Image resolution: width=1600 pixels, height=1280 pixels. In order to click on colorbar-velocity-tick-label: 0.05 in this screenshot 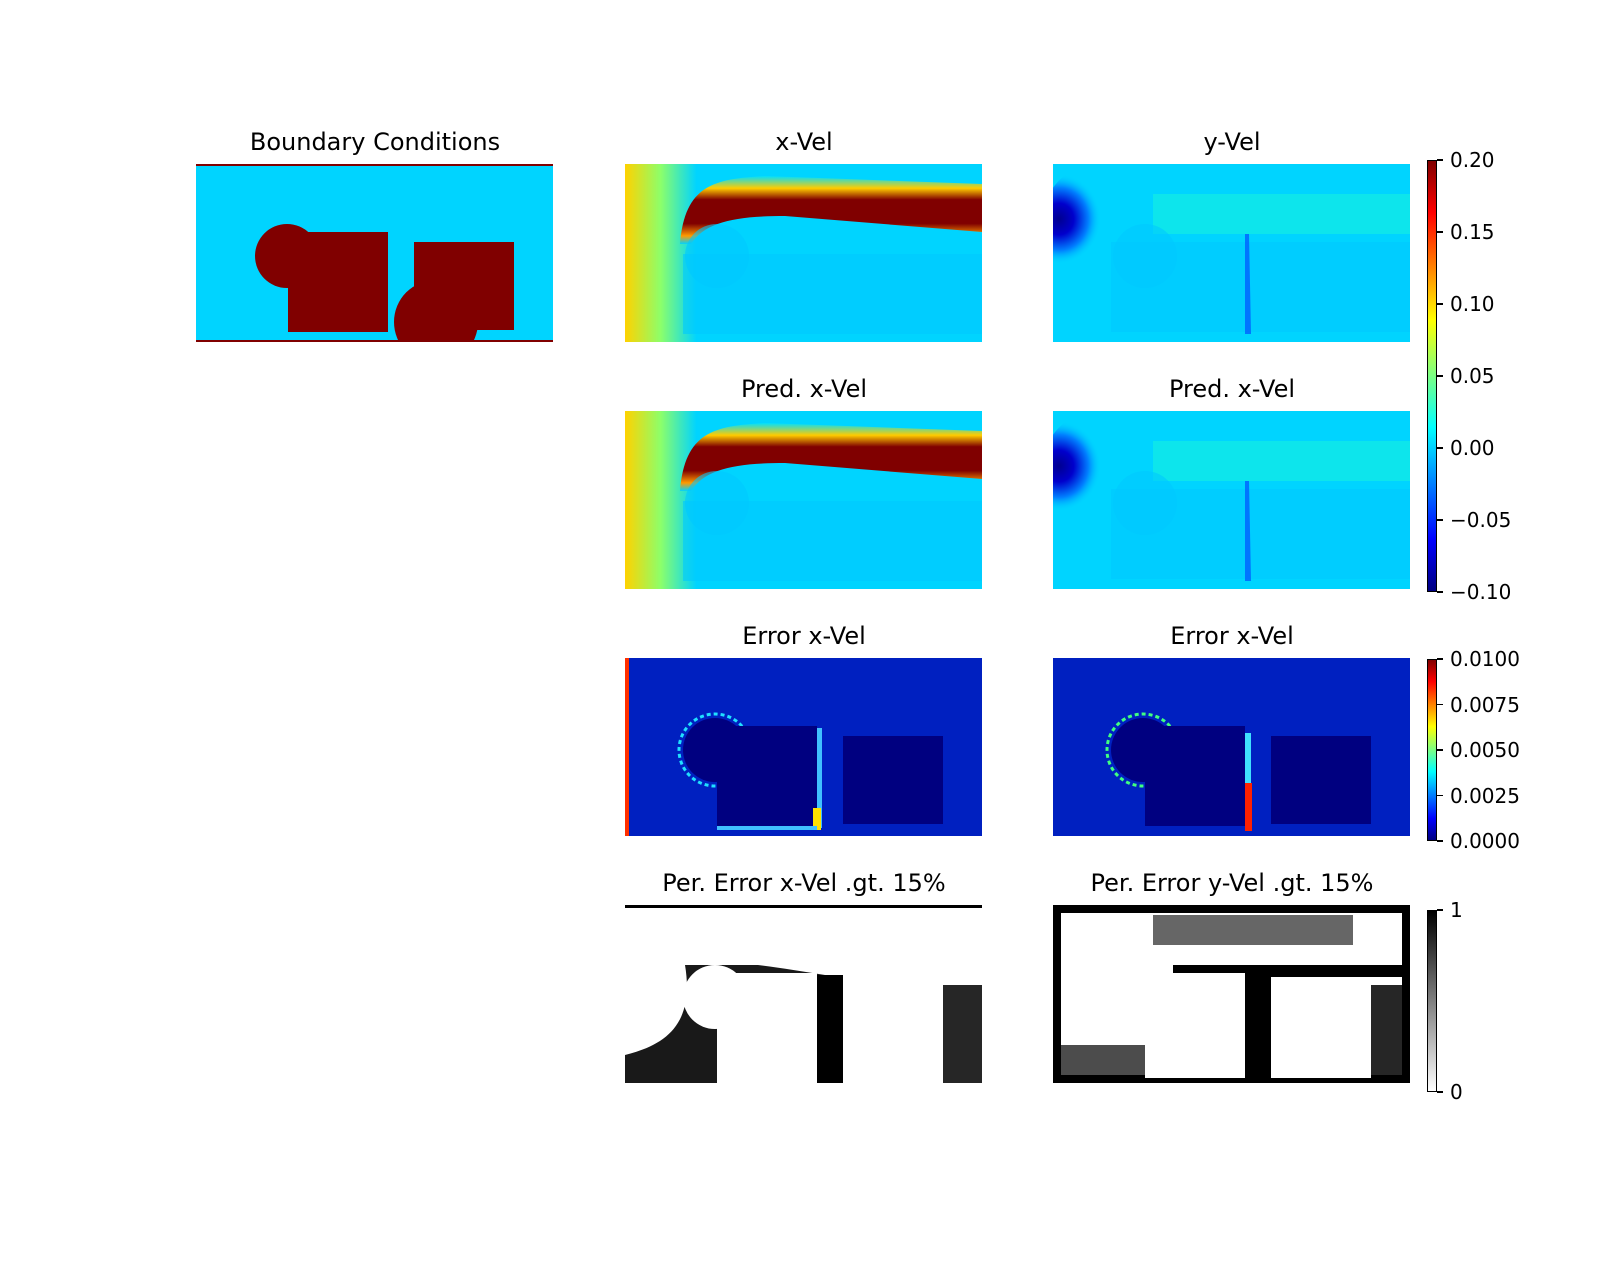, I will do `click(1472, 376)`.